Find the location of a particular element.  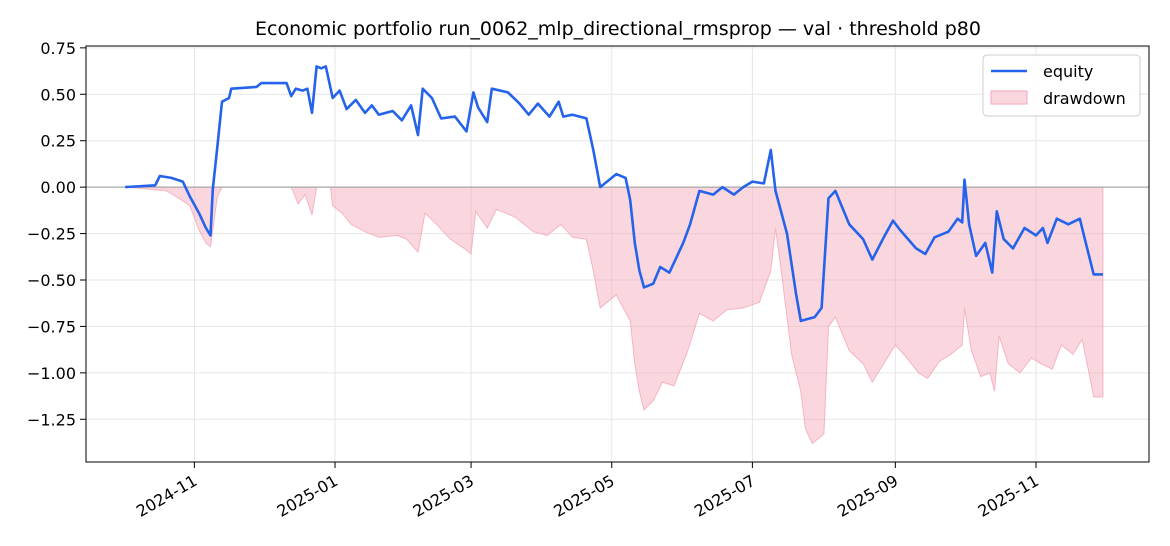

y-tick-label: −0.75 is located at coordinates (51, 326).